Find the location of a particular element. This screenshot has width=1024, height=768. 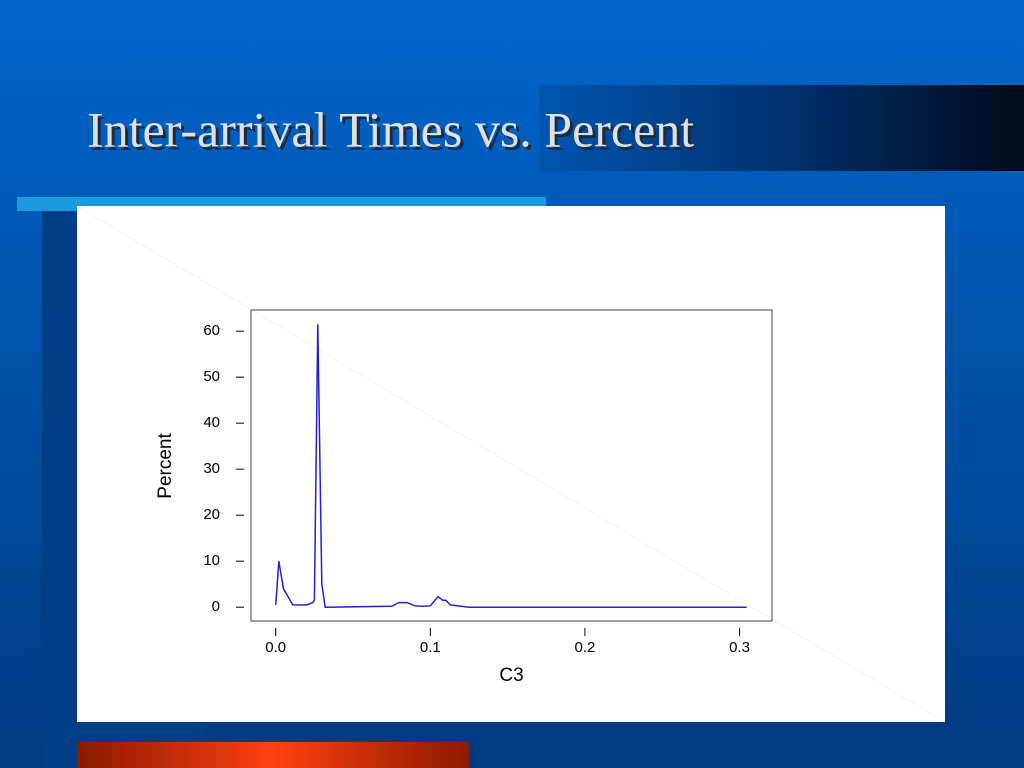

y-tick-label: 50 is located at coordinates (211, 376).